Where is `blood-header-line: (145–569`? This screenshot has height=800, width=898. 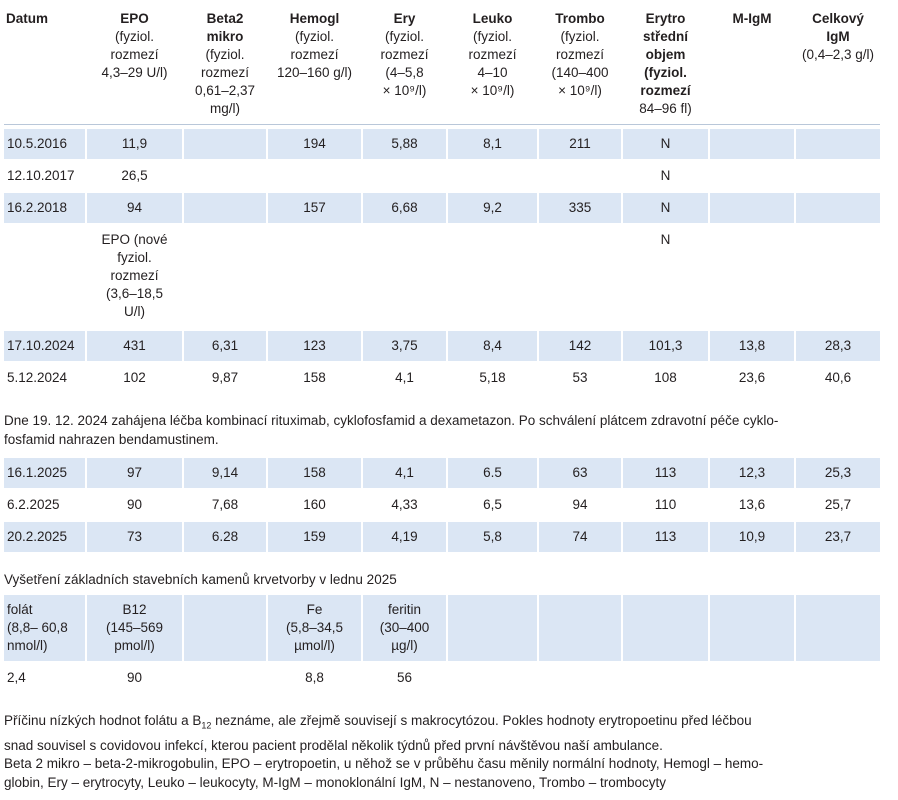
blood-header-line: (145–569 is located at coordinates (134, 627).